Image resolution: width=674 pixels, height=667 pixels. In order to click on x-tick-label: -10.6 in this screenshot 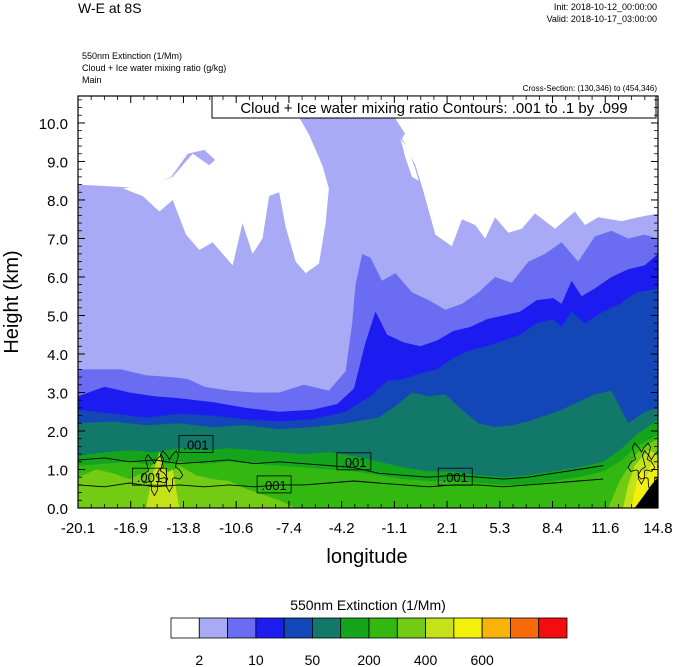, I will do `click(236, 528)`.